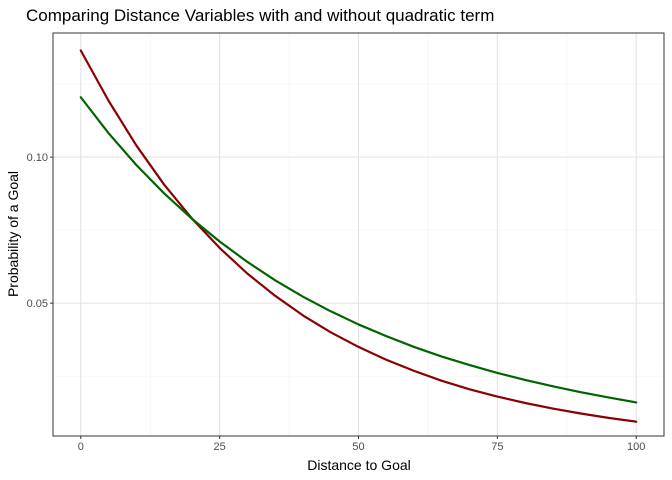 This screenshot has width=672, height=480. Describe the element at coordinates (358, 447) in the screenshot. I see `x-tick-label: 50` at that location.